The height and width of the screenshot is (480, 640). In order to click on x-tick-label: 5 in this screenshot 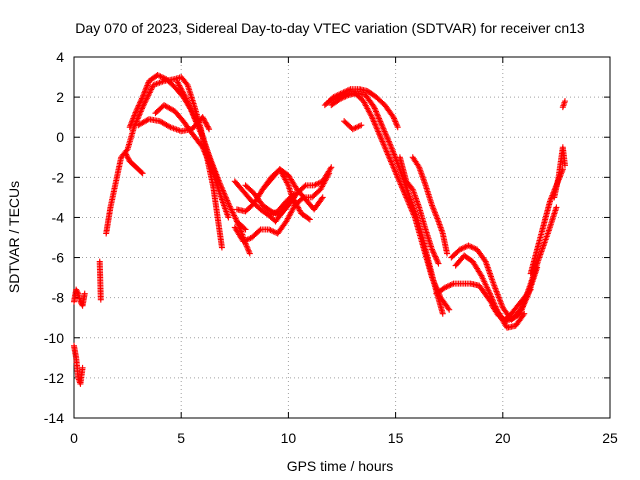, I will do `click(181, 438)`.